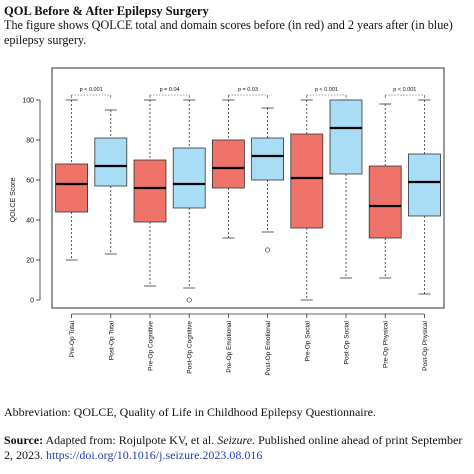  I want to click on box-pre-op-total, so click(71, 180).